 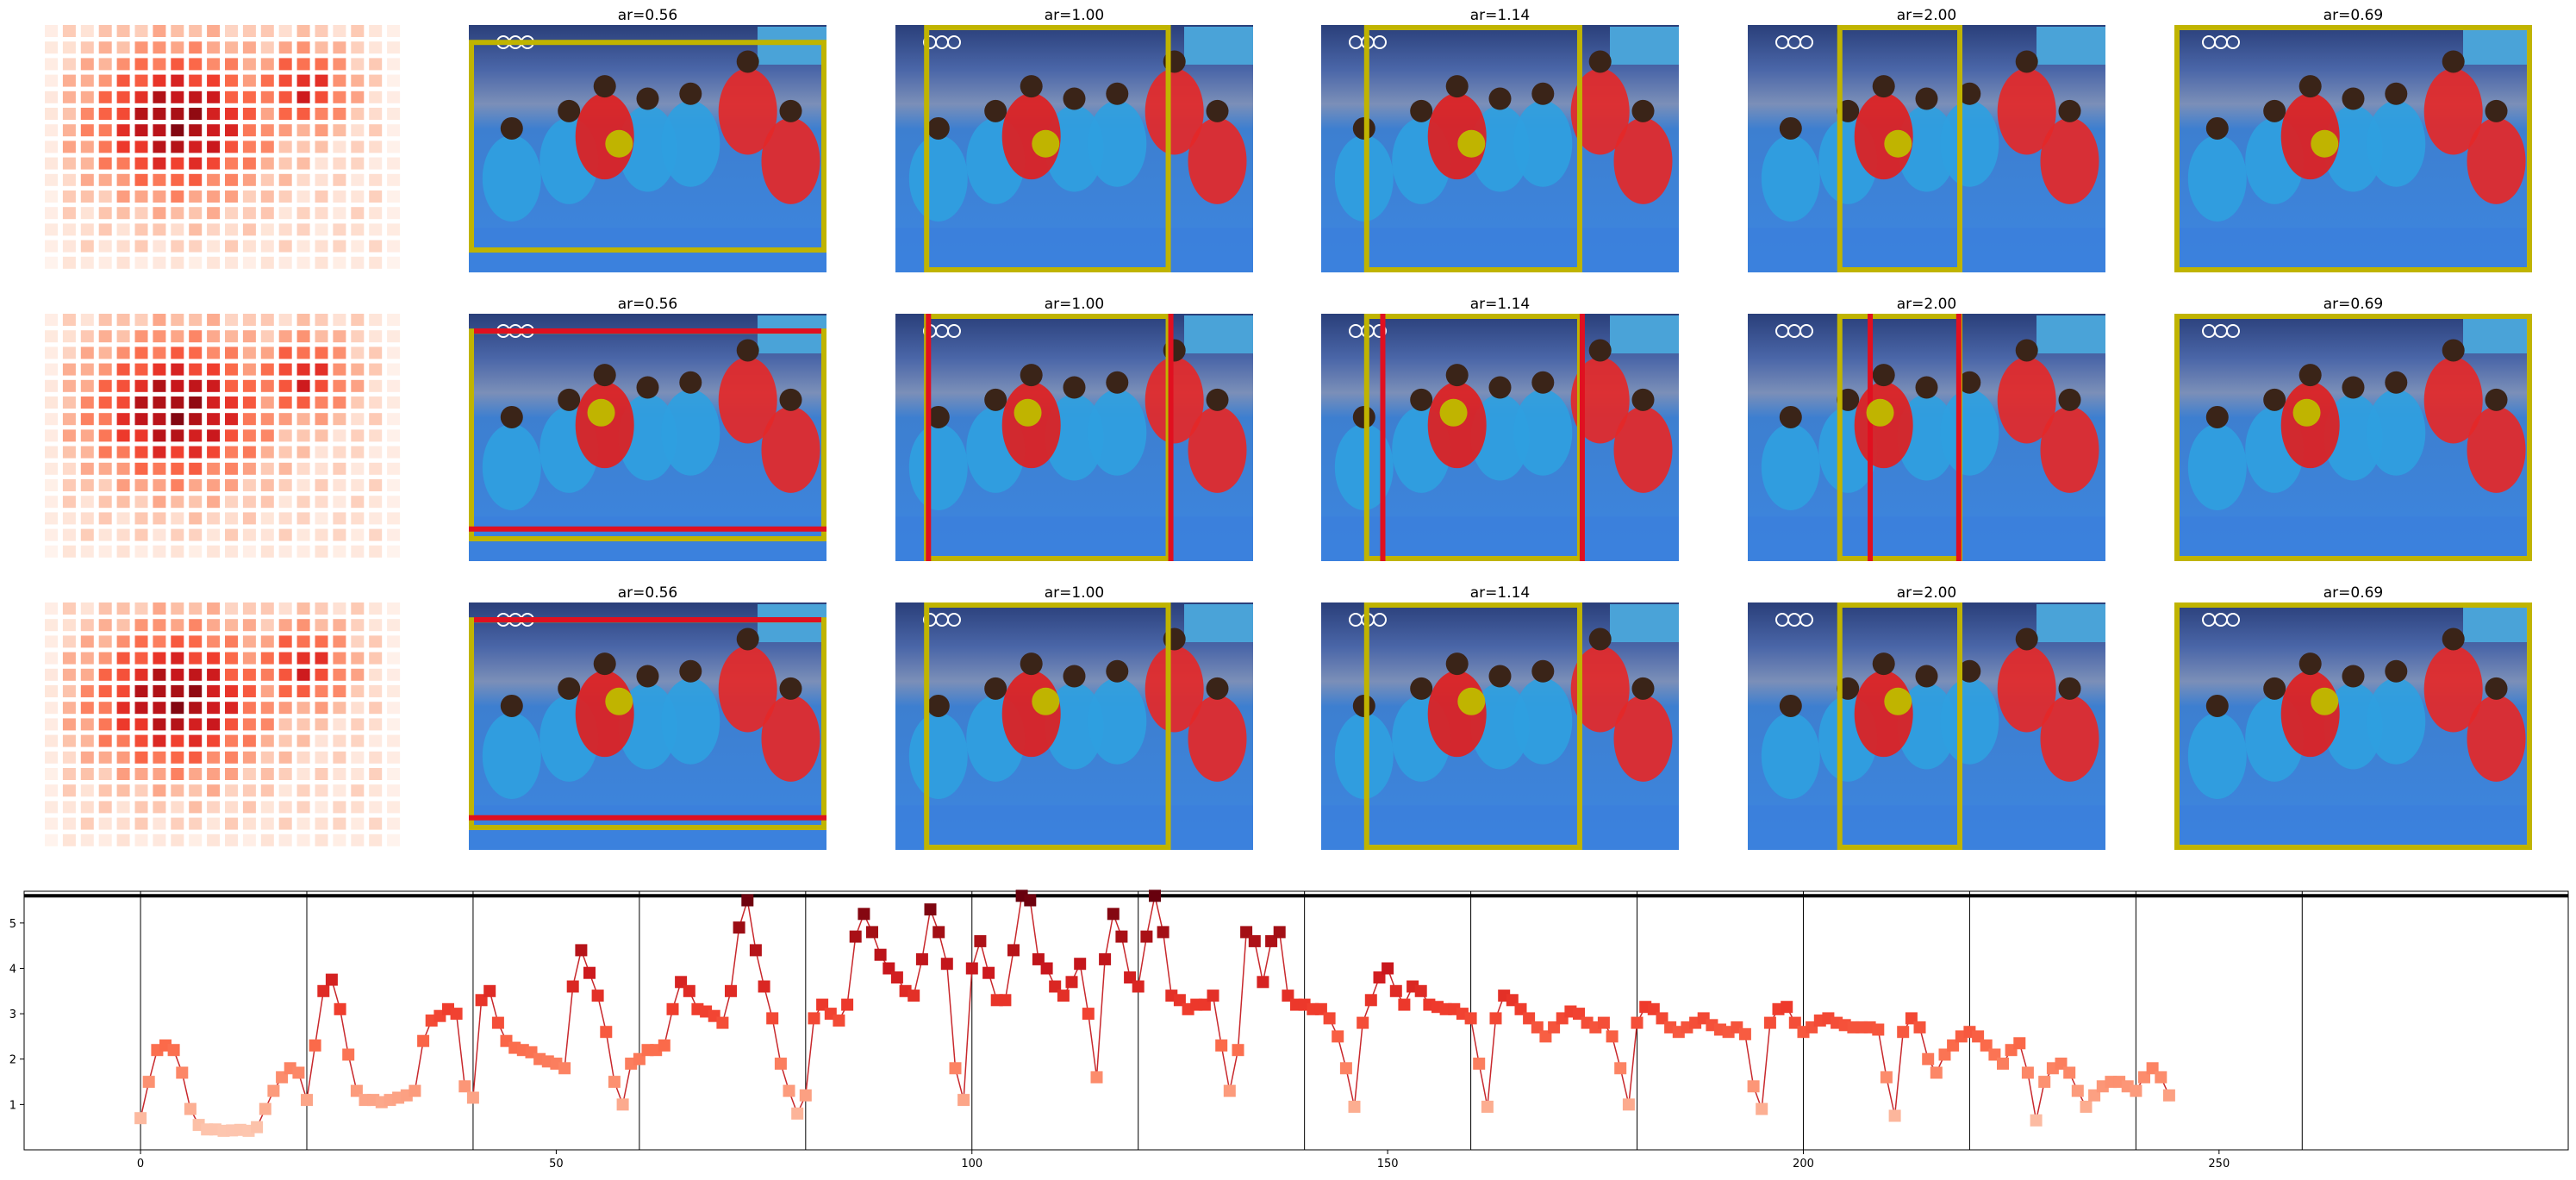 I want to click on panel-title: ar=0.56, so click(x=648, y=304).